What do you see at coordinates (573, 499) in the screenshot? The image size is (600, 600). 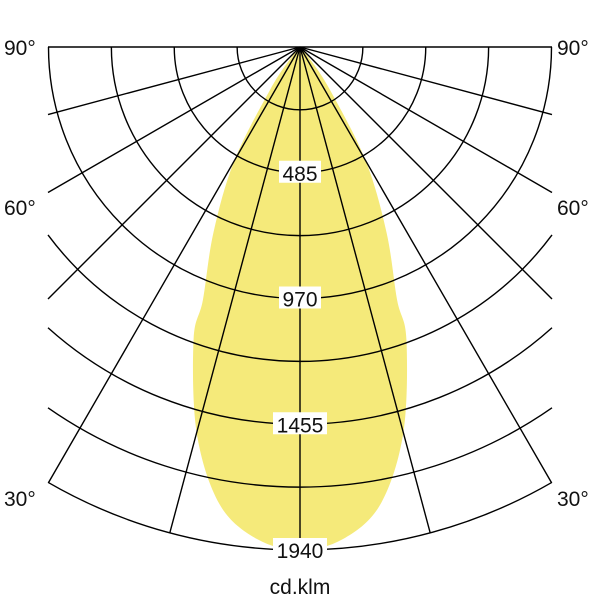 I see `angle-label-right-30: 30°` at bounding box center [573, 499].